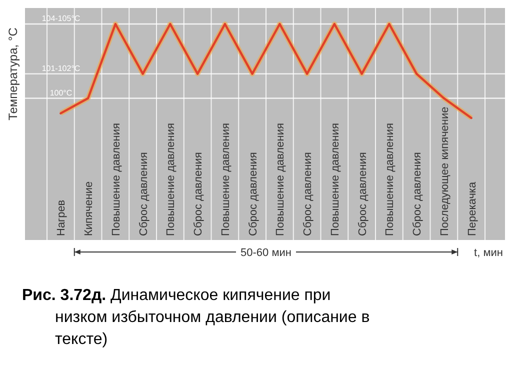 This screenshot has width=515, height=365. Describe the element at coordinates (266, 253) in the screenshot. I see `text: 50-60 мин` at that location.